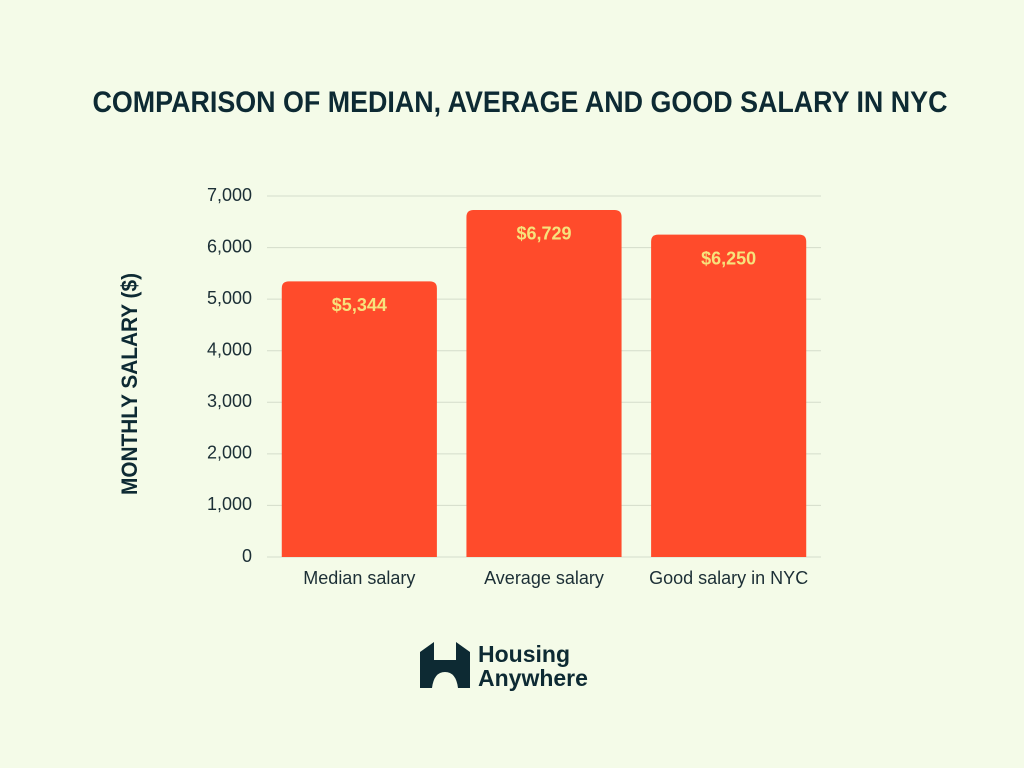  I want to click on x-tick-label: Good salary in NYC, so click(728, 578).